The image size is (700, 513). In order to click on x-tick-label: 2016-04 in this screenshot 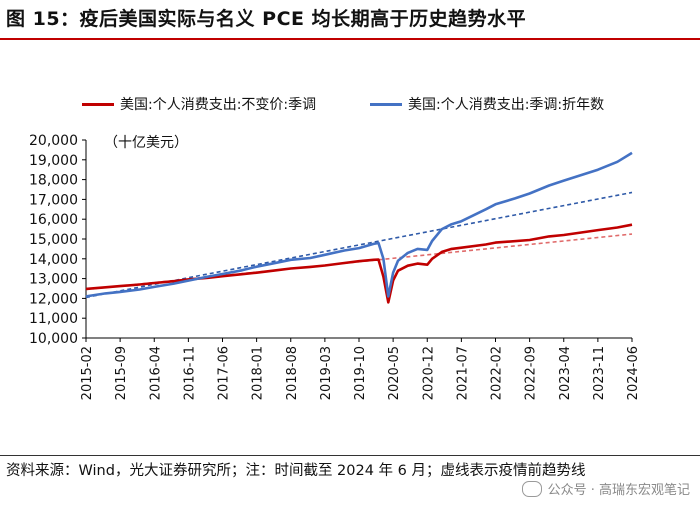, I will do `click(155, 373)`.